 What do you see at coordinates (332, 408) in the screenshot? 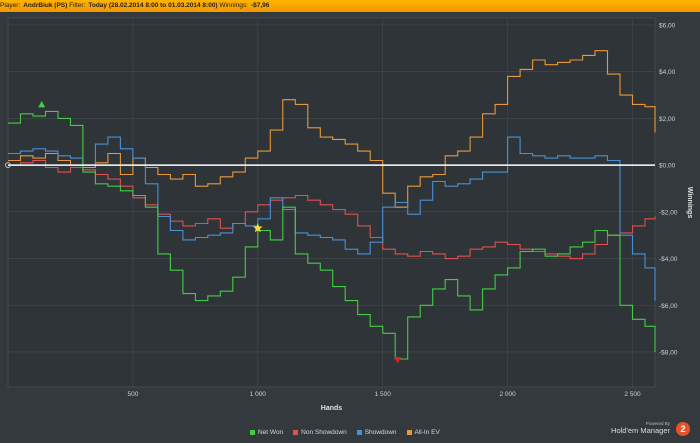
I see `x-axis-title: Hands` at bounding box center [332, 408].